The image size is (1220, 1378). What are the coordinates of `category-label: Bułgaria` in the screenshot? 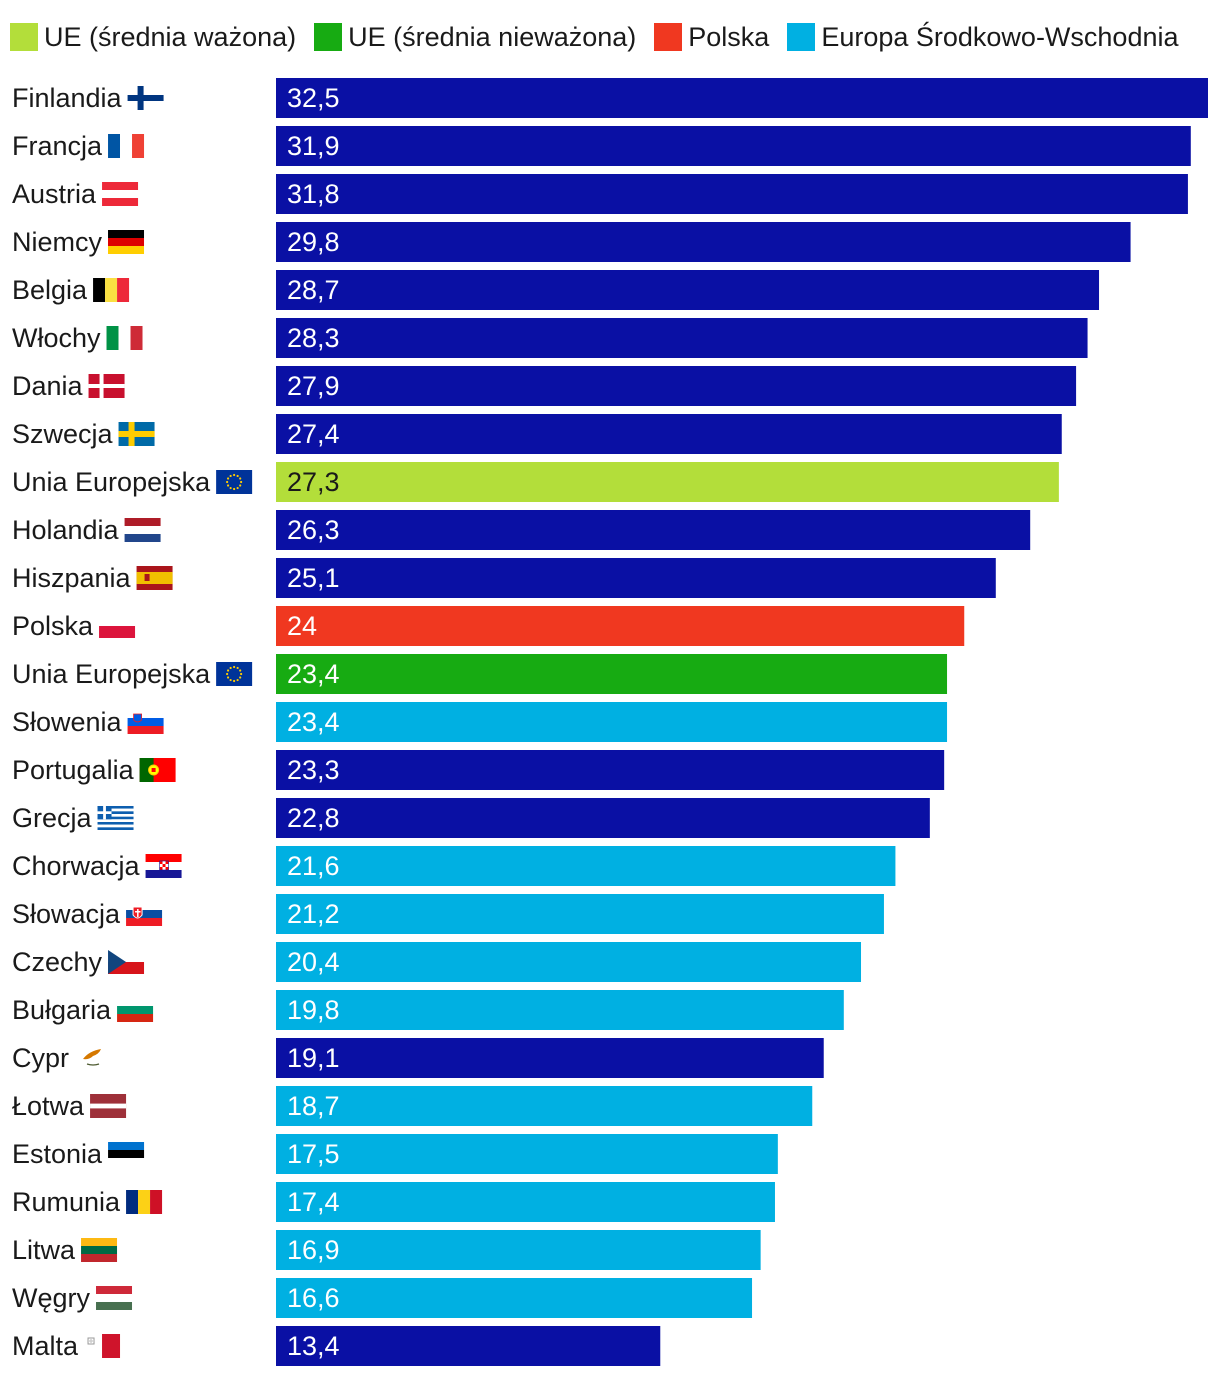 It's located at (62, 1010).